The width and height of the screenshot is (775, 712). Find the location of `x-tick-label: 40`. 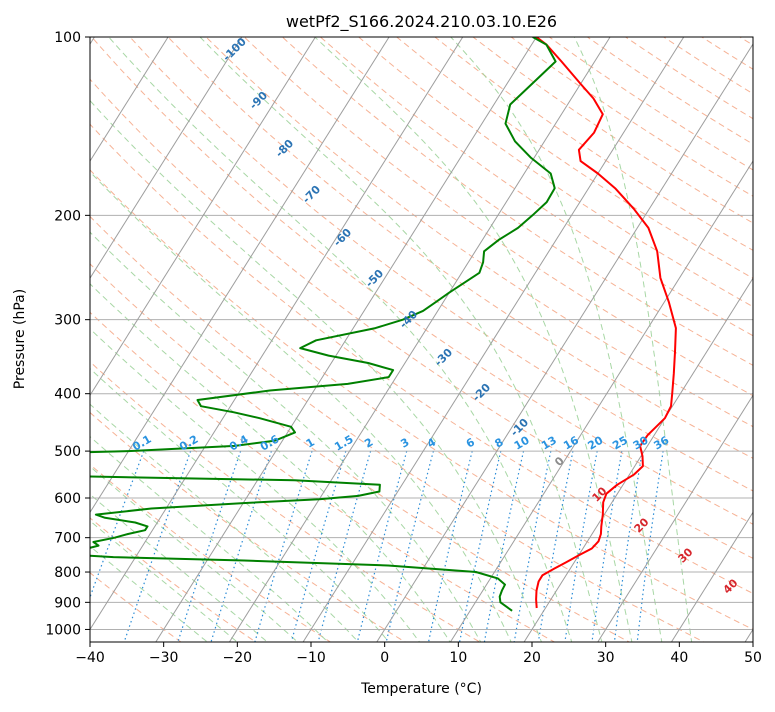

x-tick-label: 40 is located at coordinates (679, 658).